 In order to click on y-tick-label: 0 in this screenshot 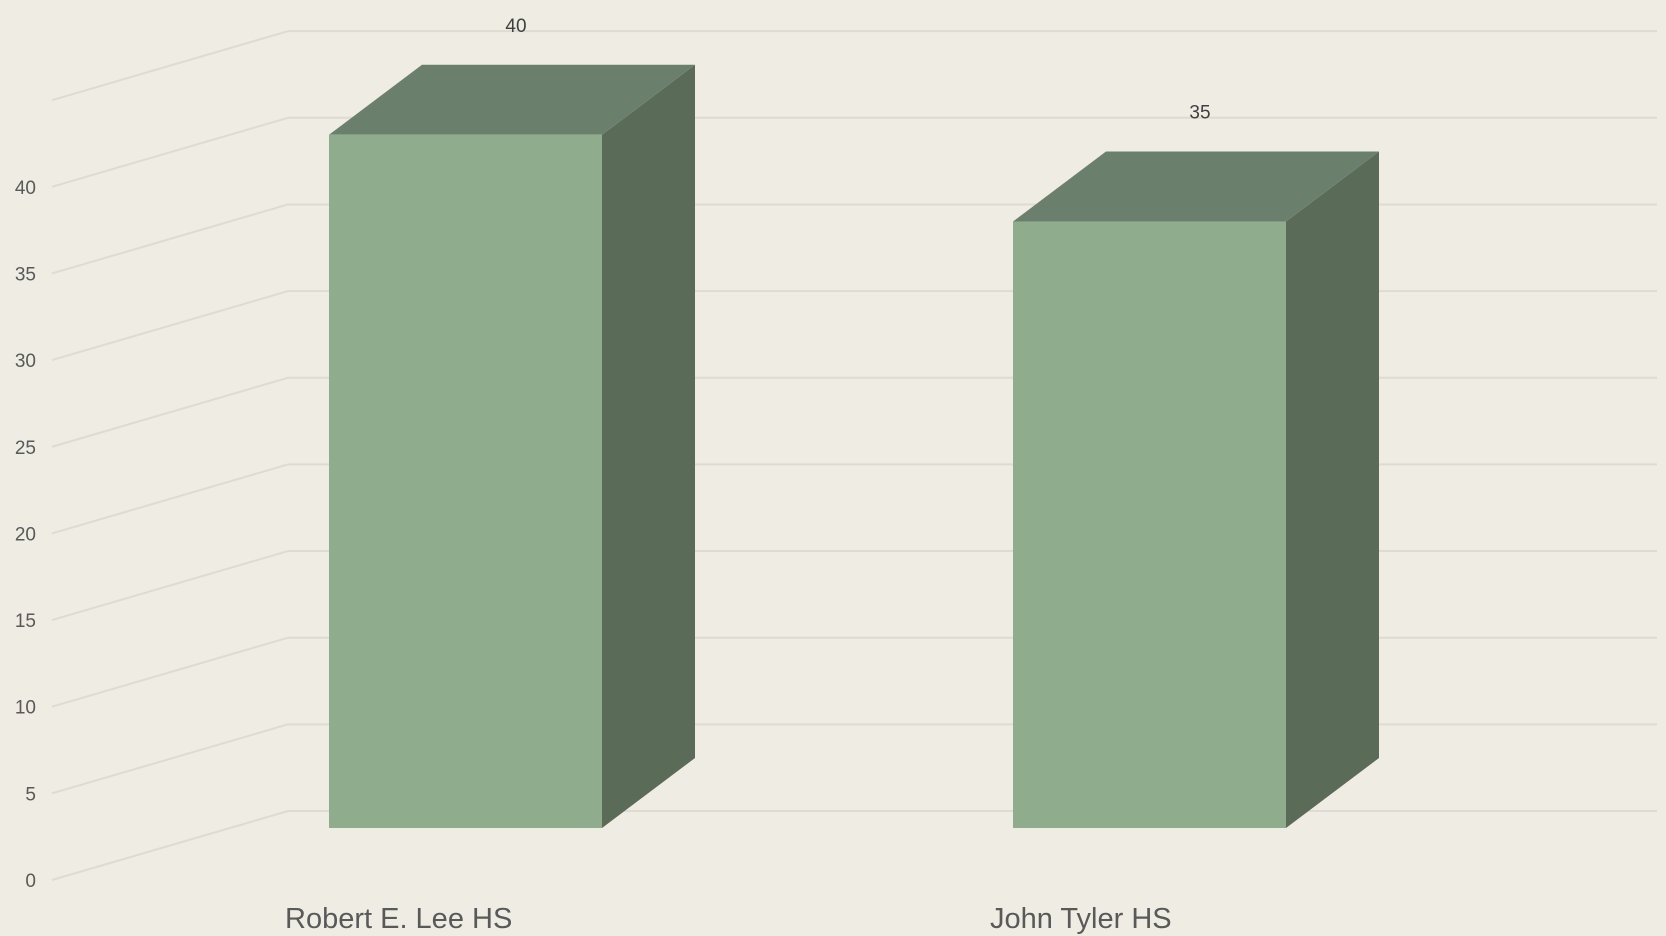, I will do `click(30, 881)`.